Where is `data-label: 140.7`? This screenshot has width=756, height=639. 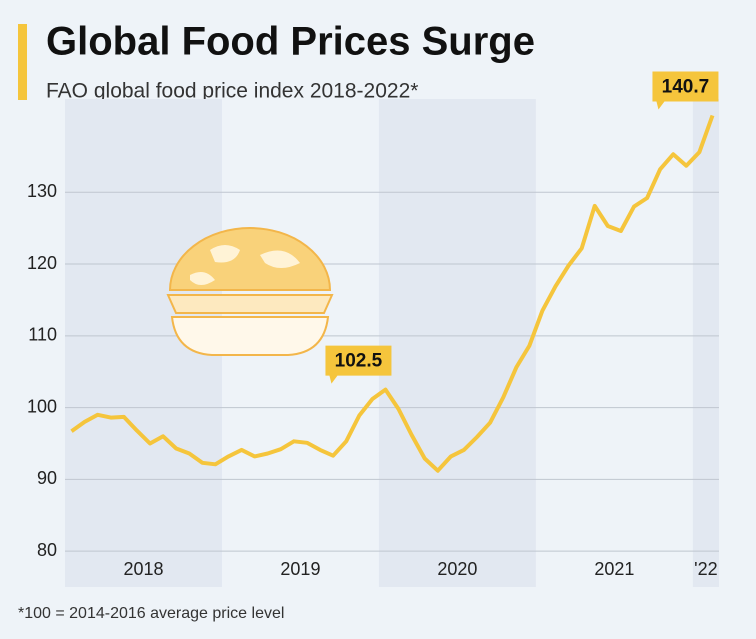
data-label: 140.7 is located at coordinates (686, 87).